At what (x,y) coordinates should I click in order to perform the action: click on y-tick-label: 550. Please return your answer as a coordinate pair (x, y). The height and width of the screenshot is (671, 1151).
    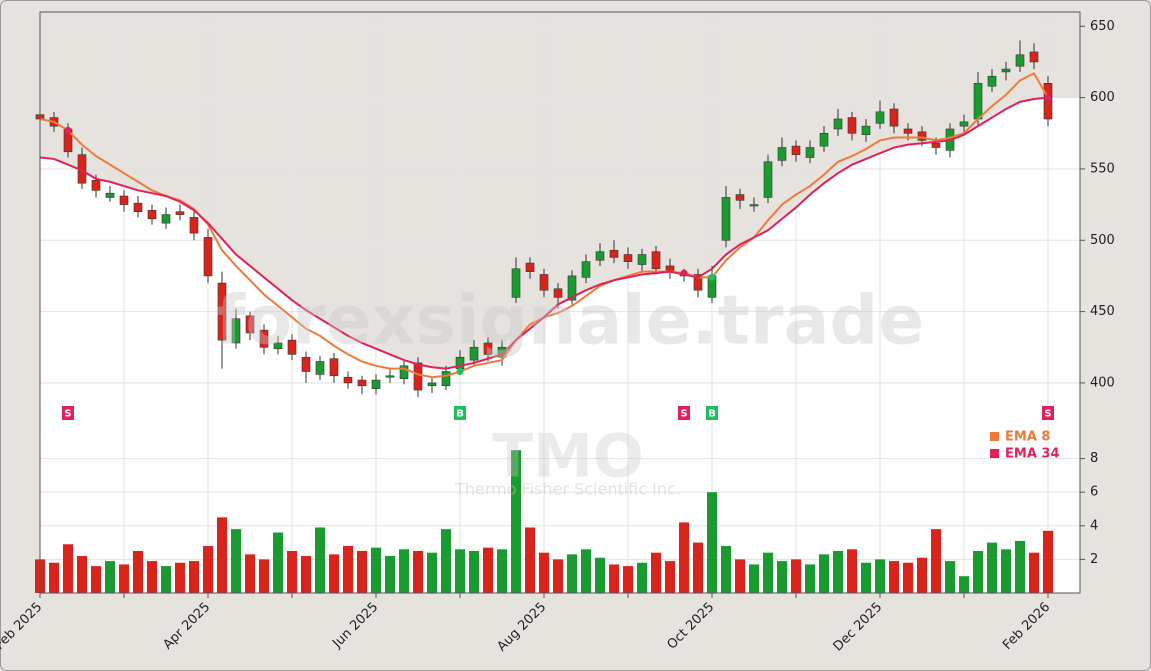
    Looking at the image, I should click on (1102, 168).